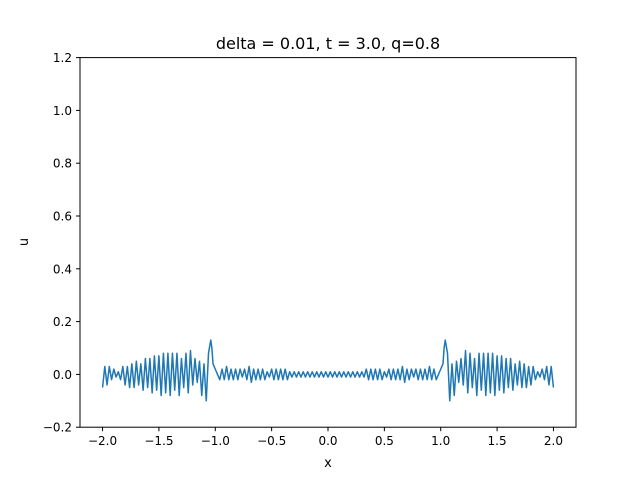 This screenshot has height=484, width=640. Describe the element at coordinates (440, 441) in the screenshot. I see `x-tick-label: 1.0` at that location.